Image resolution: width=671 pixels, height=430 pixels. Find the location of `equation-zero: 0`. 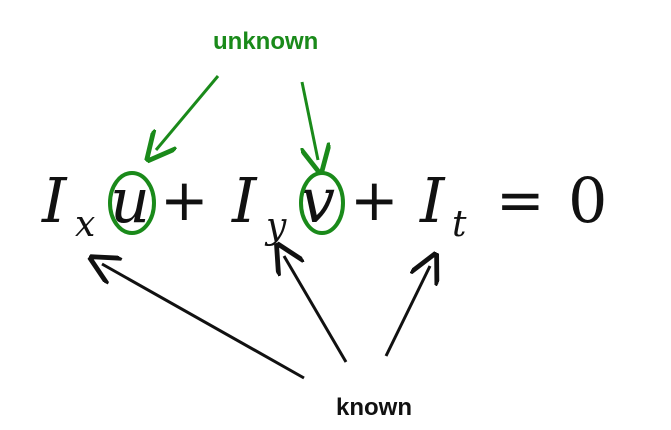

equation-zero: 0 is located at coordinates (587, 200).